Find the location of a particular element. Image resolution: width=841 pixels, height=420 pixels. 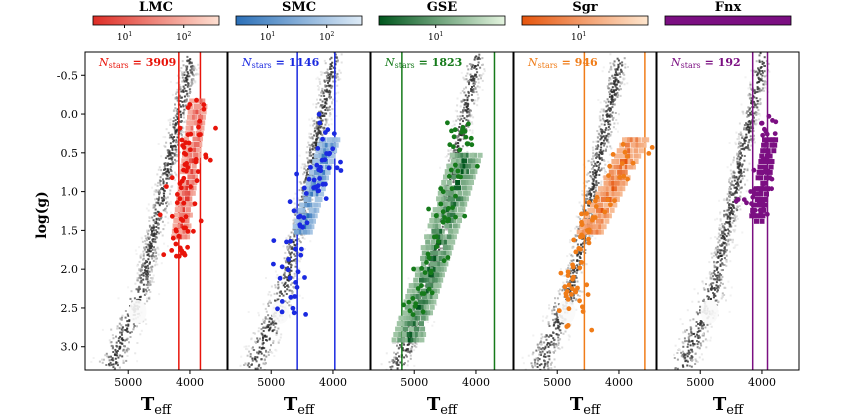

y-tick-label: 2.0 is located at coordinates (70, 269).